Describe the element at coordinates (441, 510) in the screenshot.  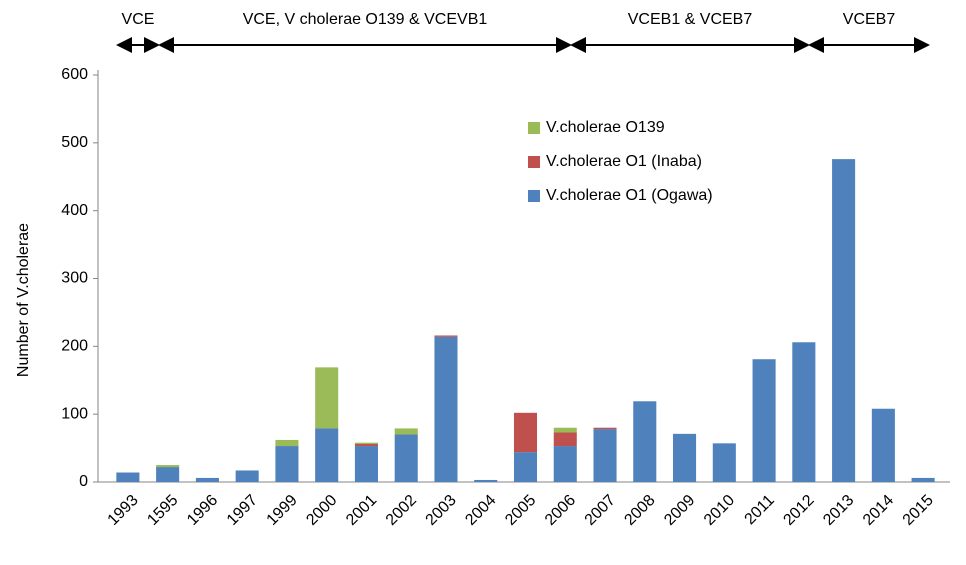
I see `x-tick-label: 2003` at that location.